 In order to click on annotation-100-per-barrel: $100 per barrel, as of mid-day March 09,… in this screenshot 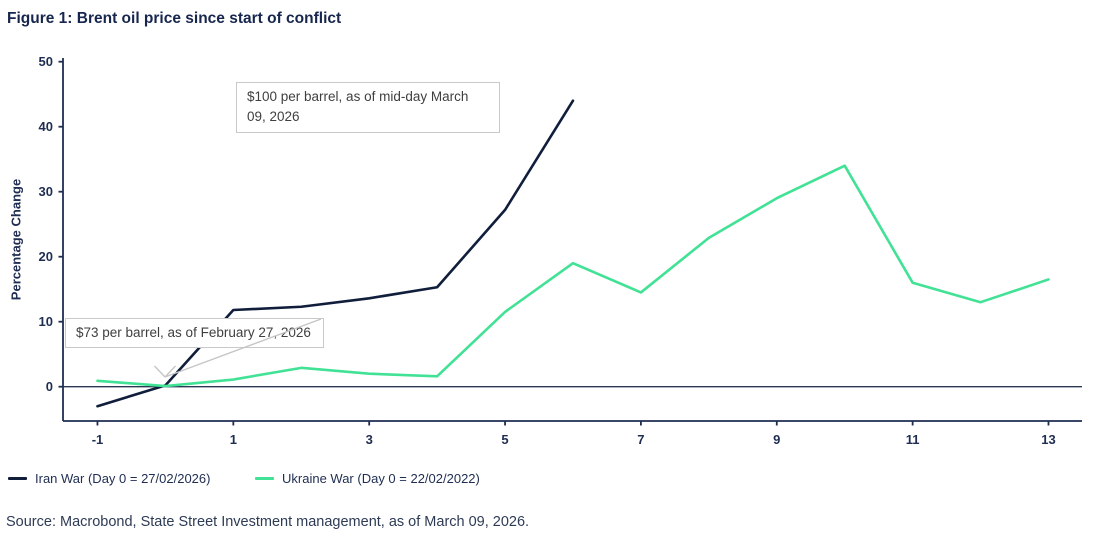, I will do `click(368, 107)`.